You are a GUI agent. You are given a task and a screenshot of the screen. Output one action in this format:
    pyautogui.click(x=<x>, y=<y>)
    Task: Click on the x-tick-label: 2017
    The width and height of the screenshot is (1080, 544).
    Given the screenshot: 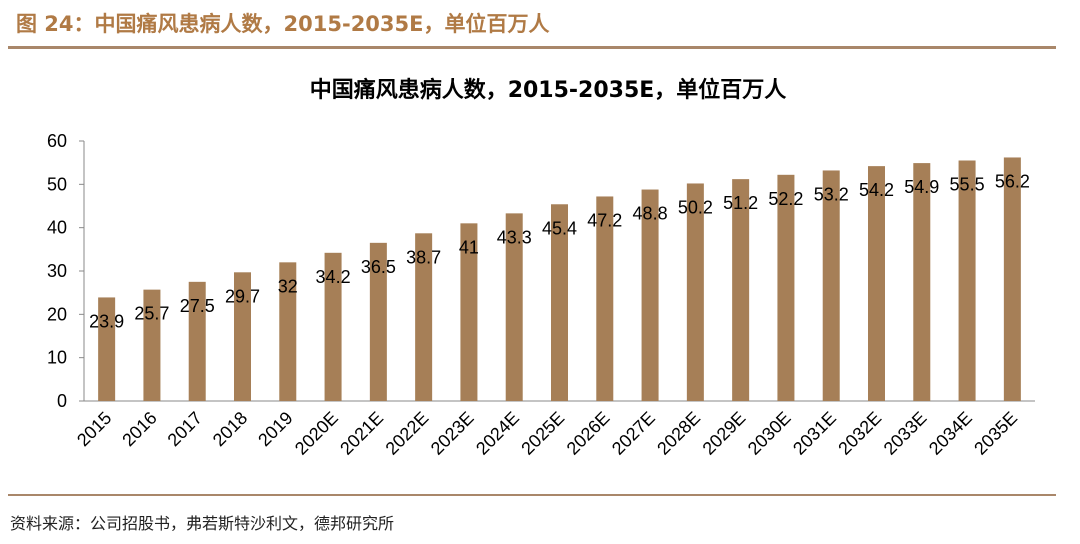 What is the action you would take?
    pyautogui.click(x=185, y=429)
    